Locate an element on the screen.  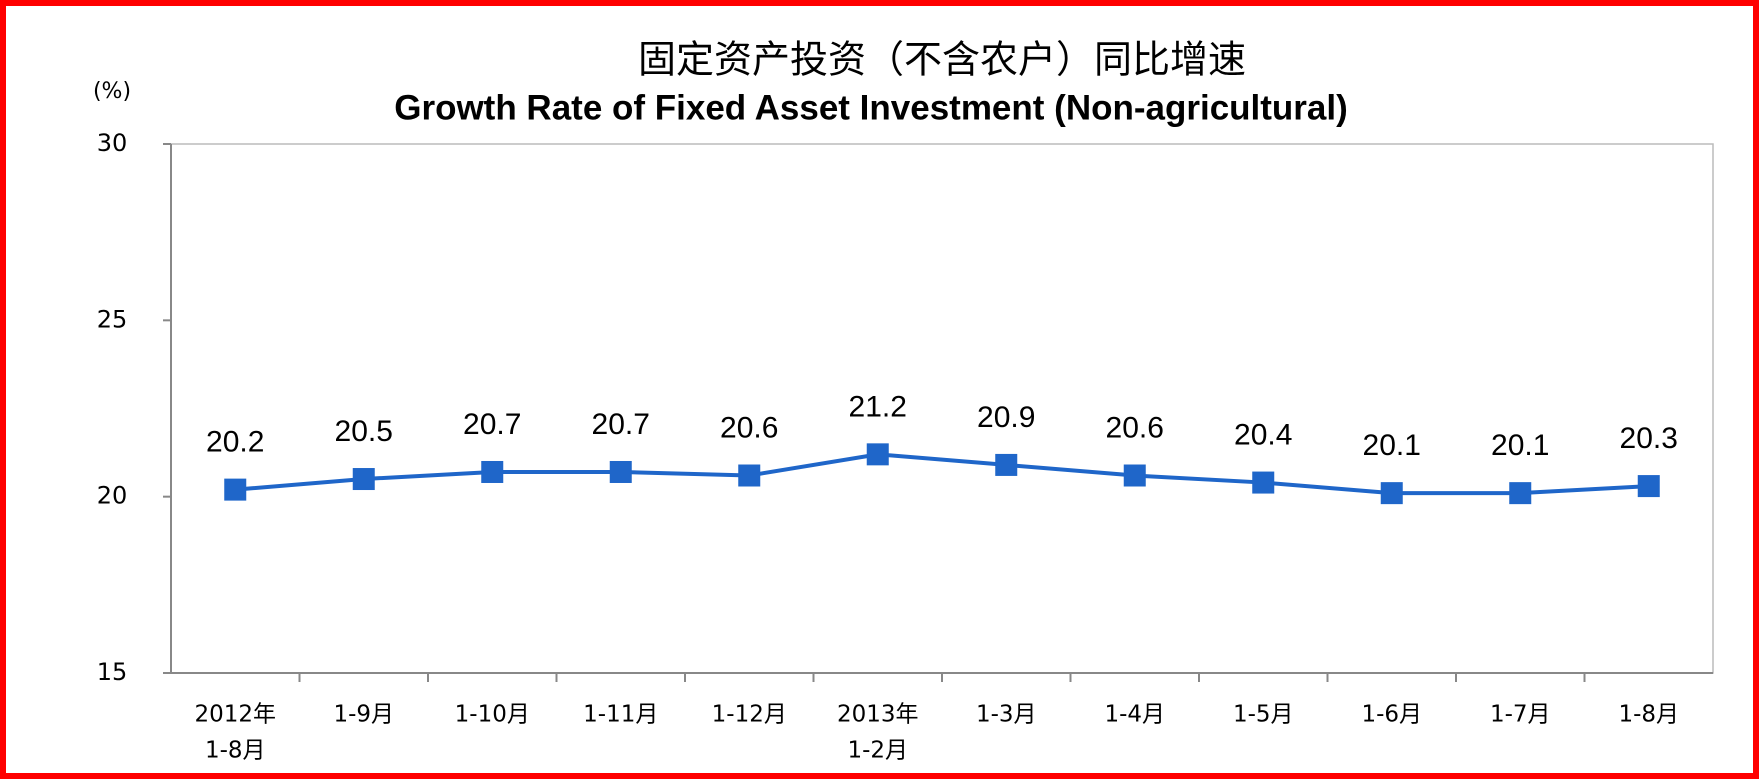
y-tick-label: 20 is located at coordinates (112, 496).